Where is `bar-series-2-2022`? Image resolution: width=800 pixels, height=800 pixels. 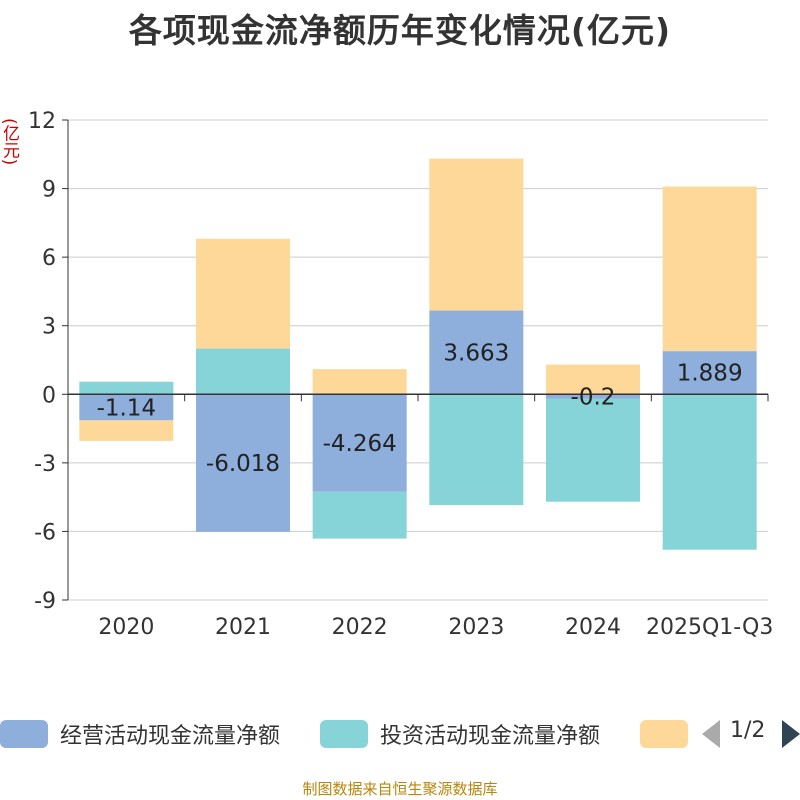 bar-series-2-2022 is located at coordinates (359, 382).